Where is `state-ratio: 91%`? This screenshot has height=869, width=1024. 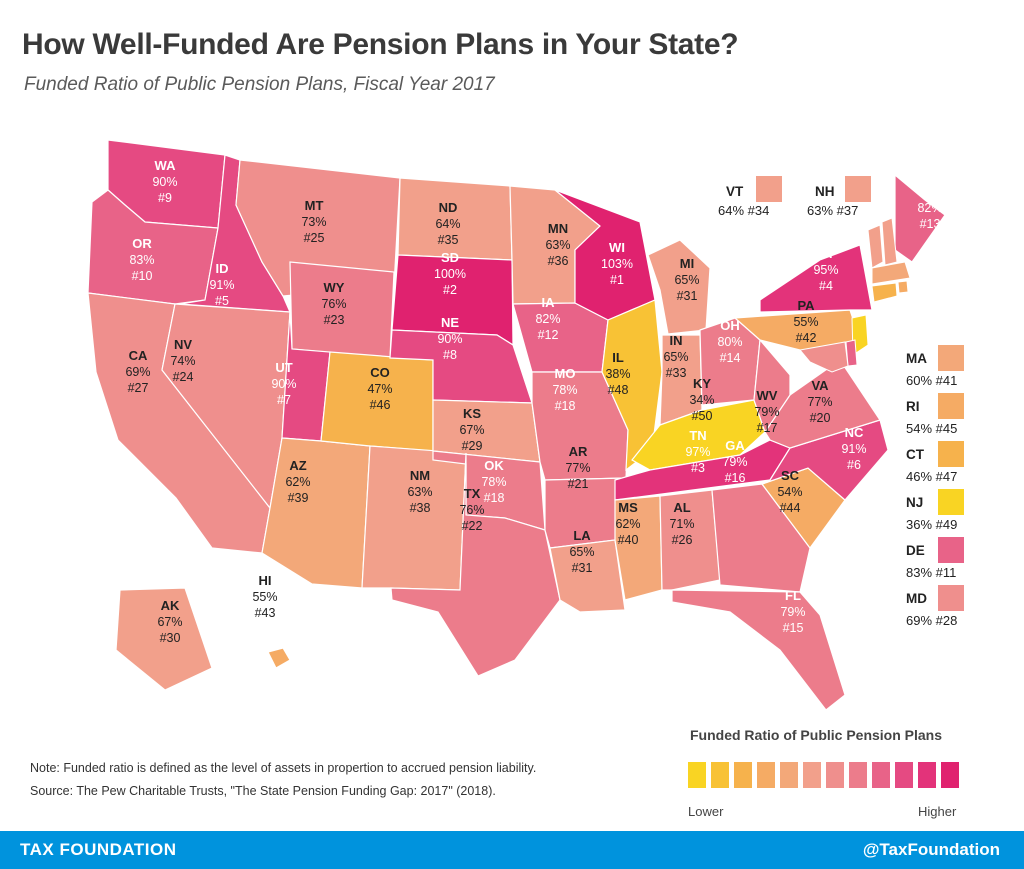 state-ratio: 91% is located at coordinates (221, 285).